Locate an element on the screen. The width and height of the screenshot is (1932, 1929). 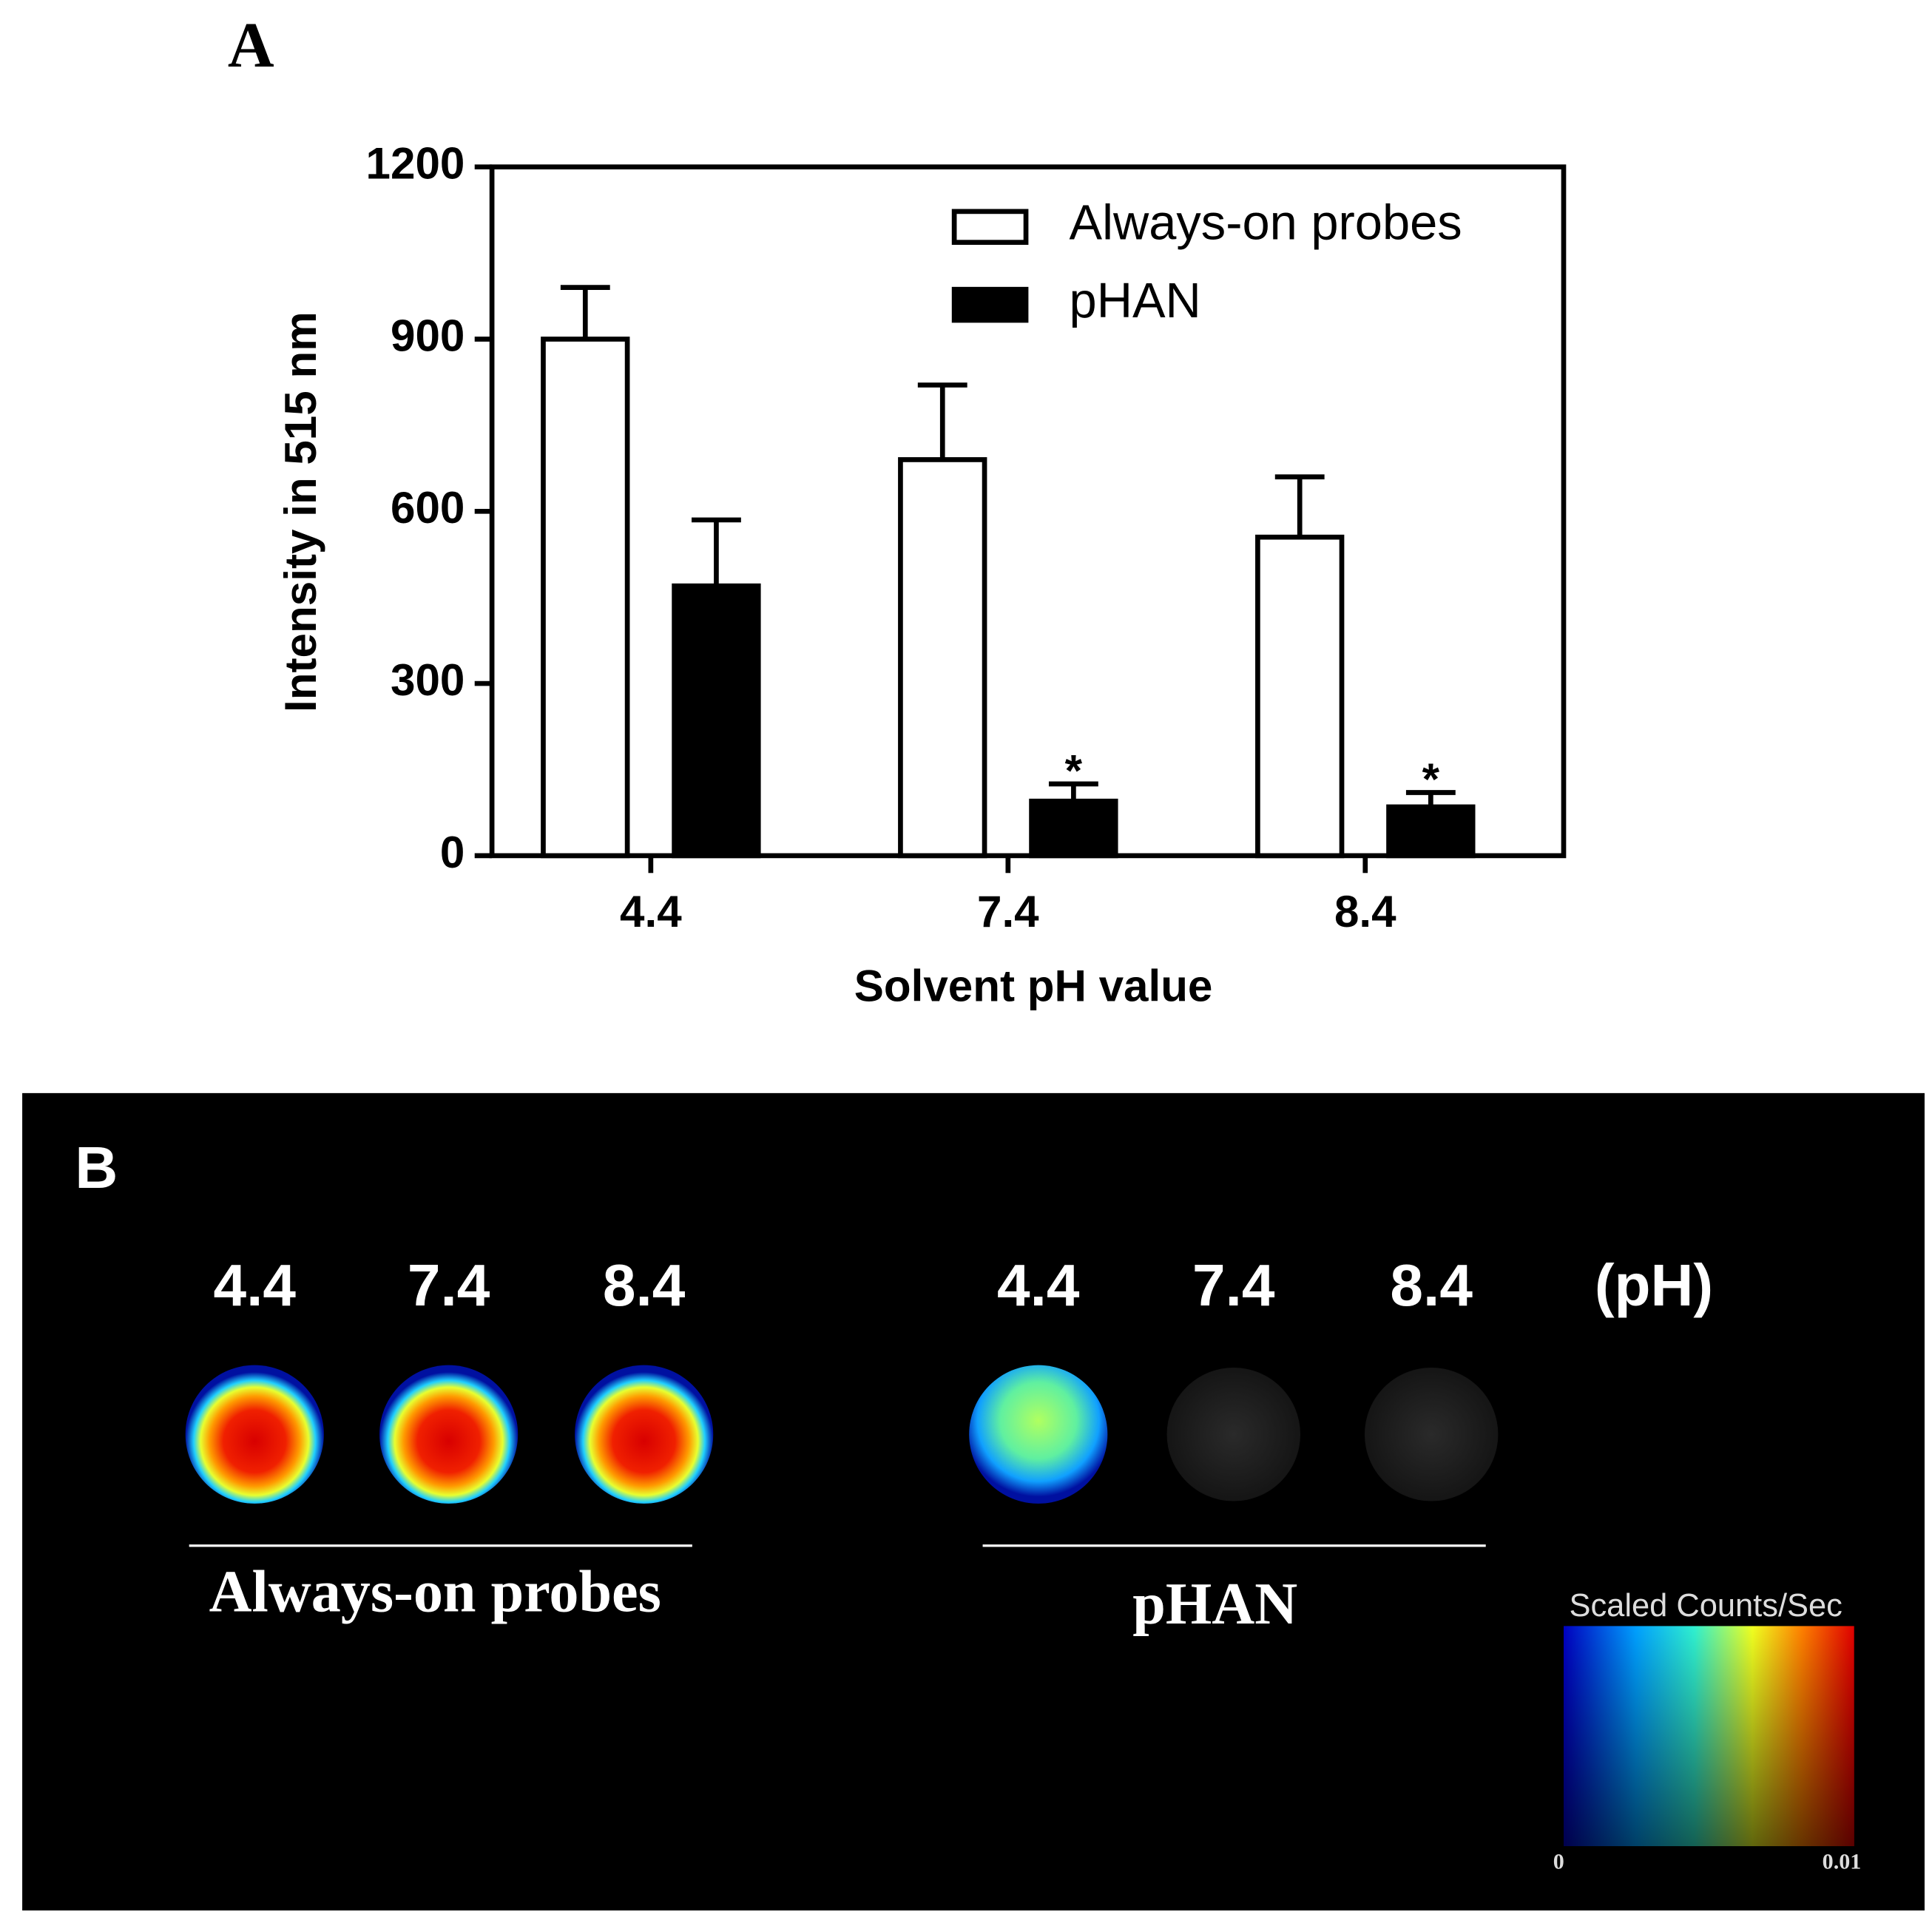
x-tick-label: 7.4 is located at coordinates (1008, 911).